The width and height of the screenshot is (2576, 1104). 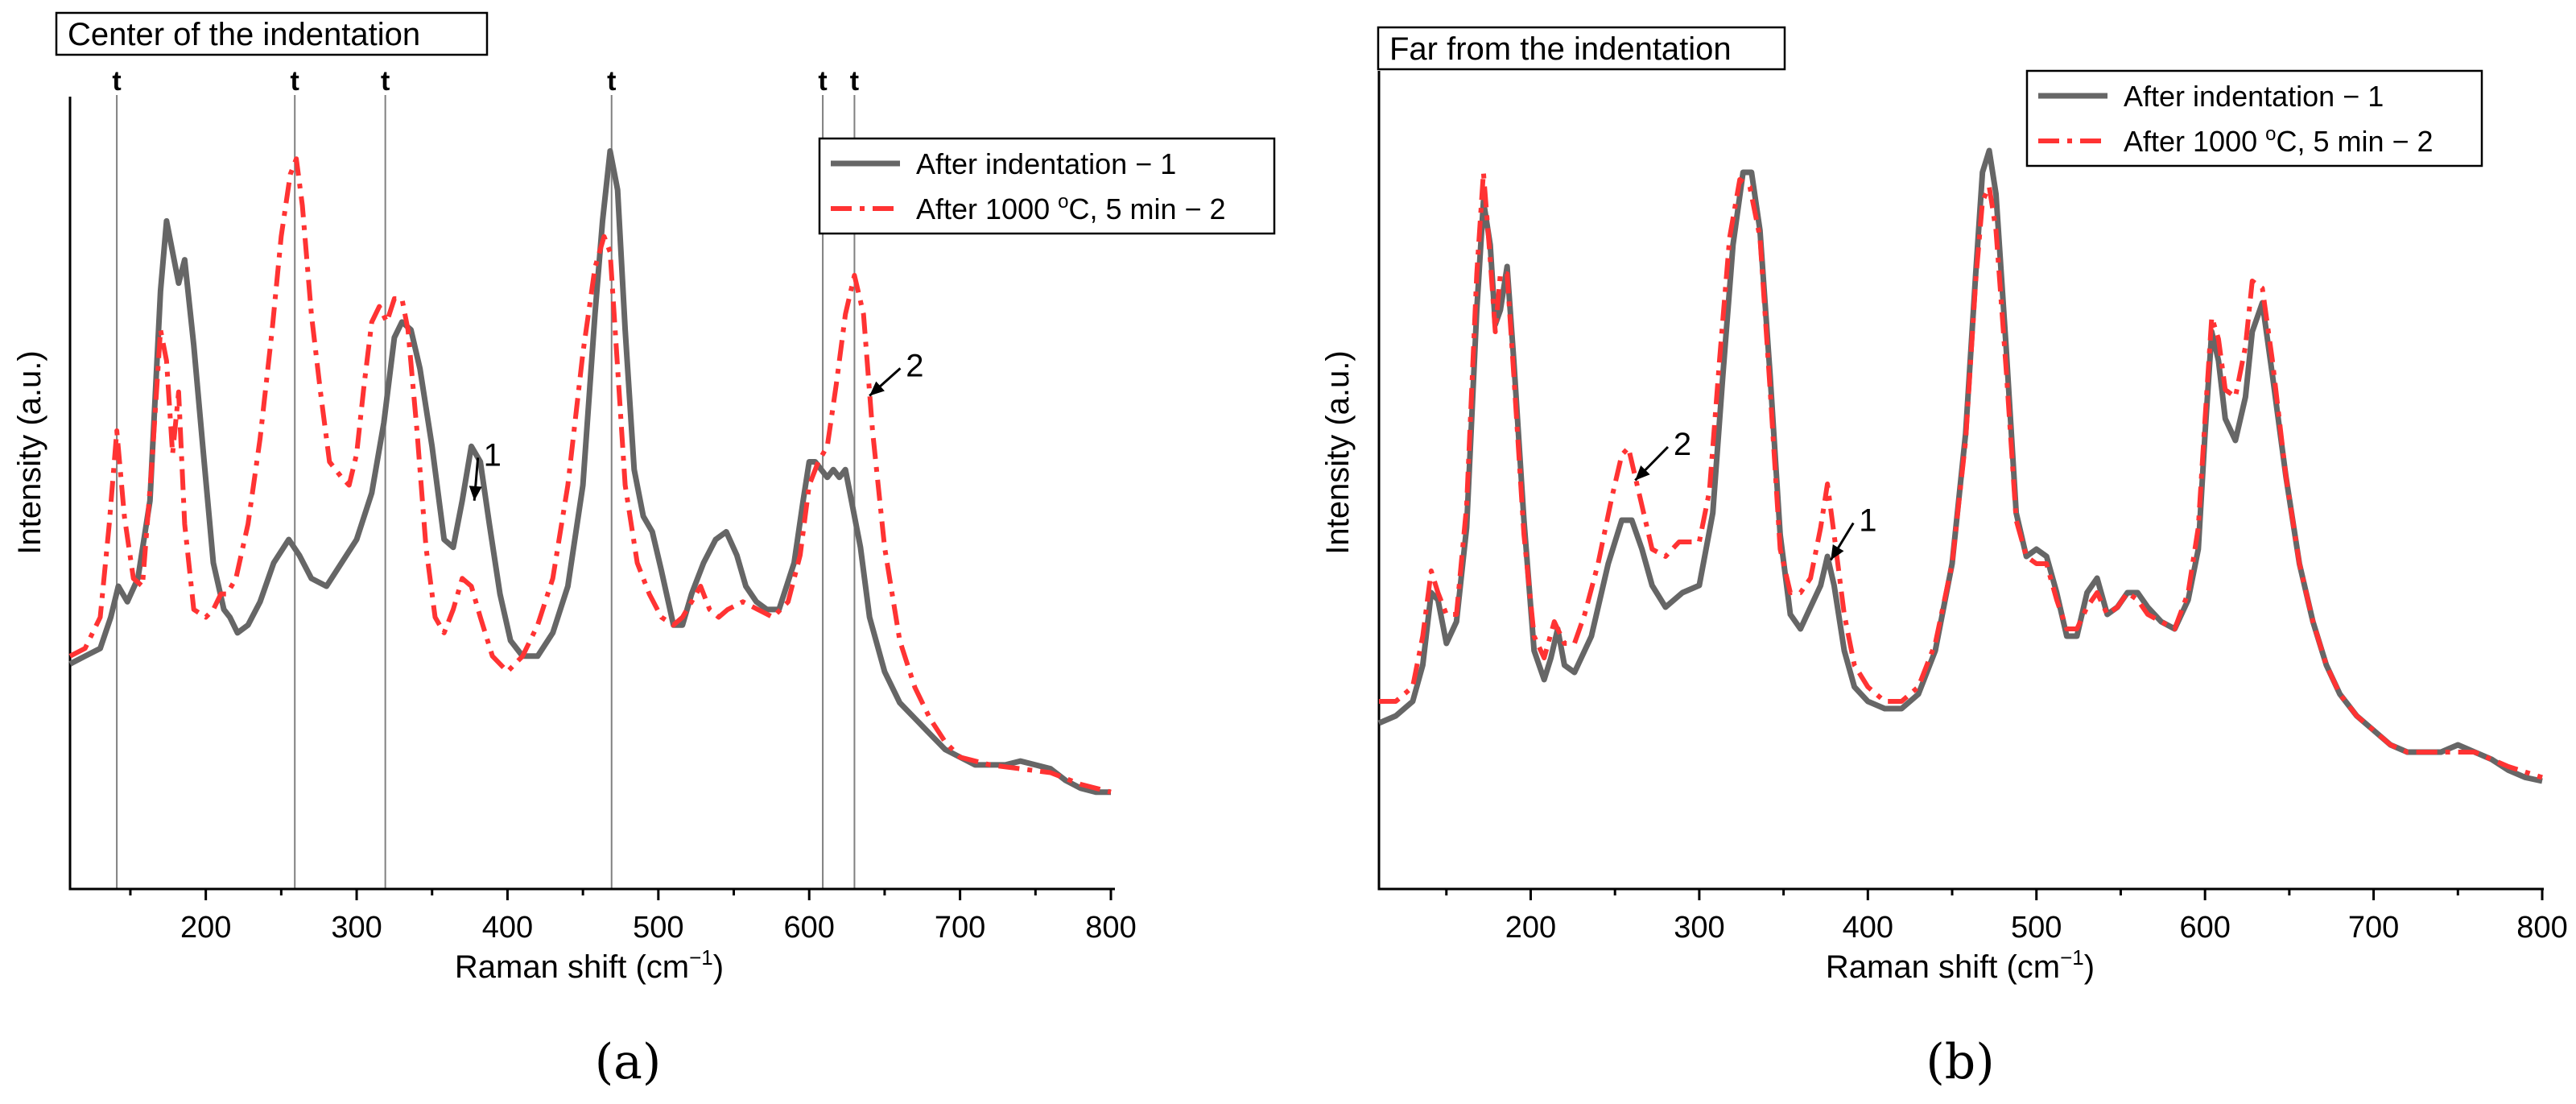 I want to click on panel-b-x-title-end: ), so click(x=2089, y=967).